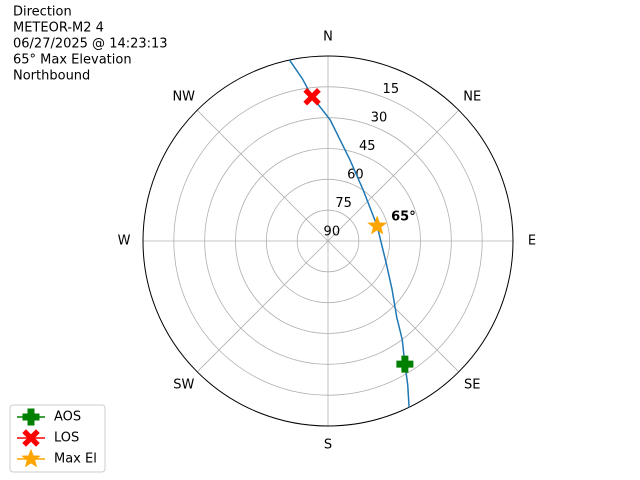 The image size is (640, 480). What do you see at coordinates (367, 146) in the screenshot?
I see `r-tick-label: 45` at bounding box center [367, 146].